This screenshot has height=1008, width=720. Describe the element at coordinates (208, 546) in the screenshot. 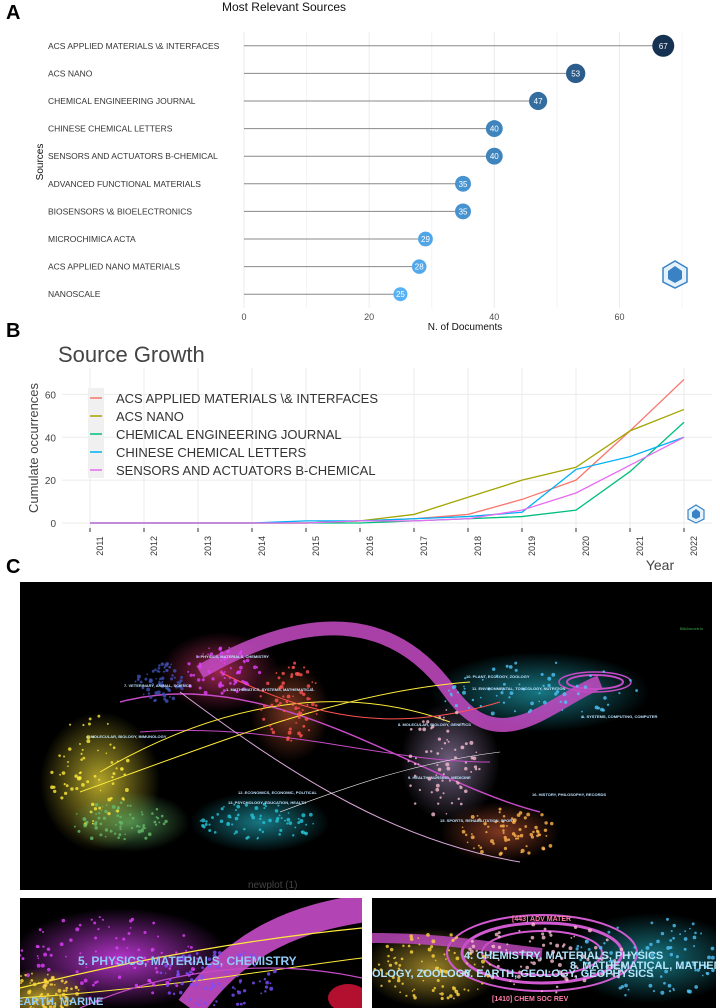

I see `x-tick-label: 2013` at that location.